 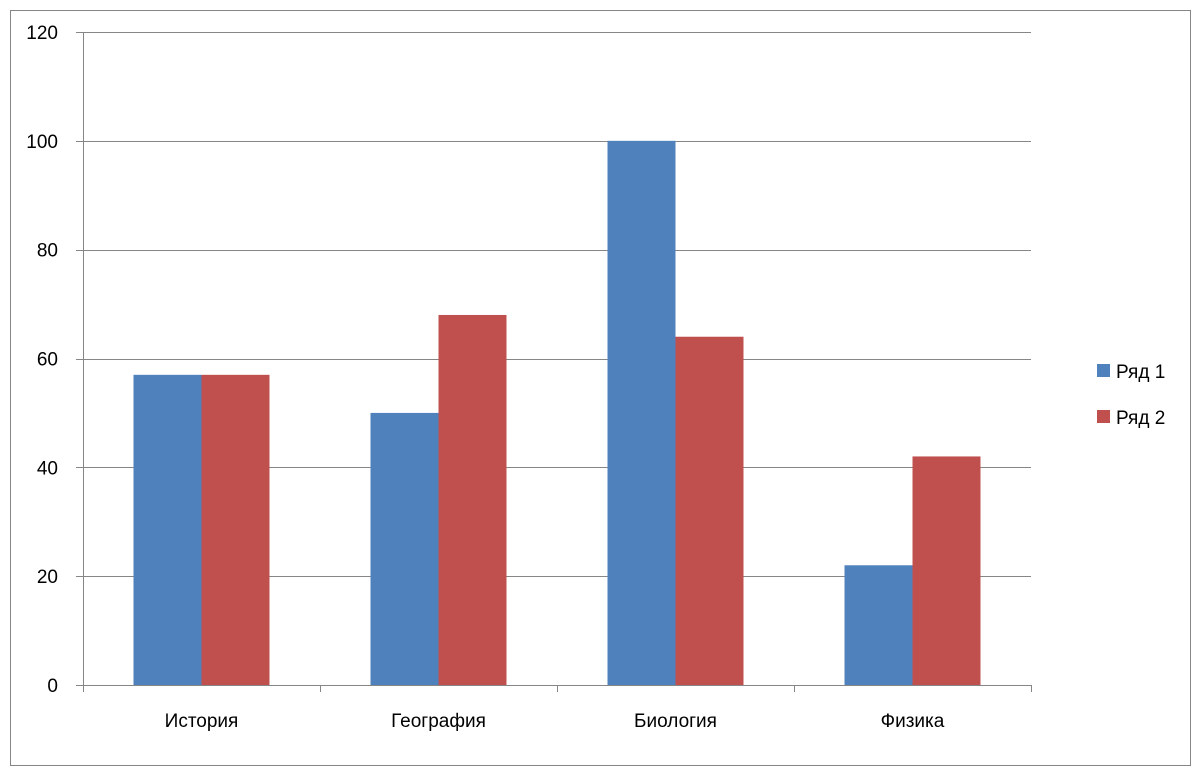 What do you see at coordinates (1140, 372) in the screenshot?
I see `legend-label: Ряд 1` at bounding box center [1140, 372].